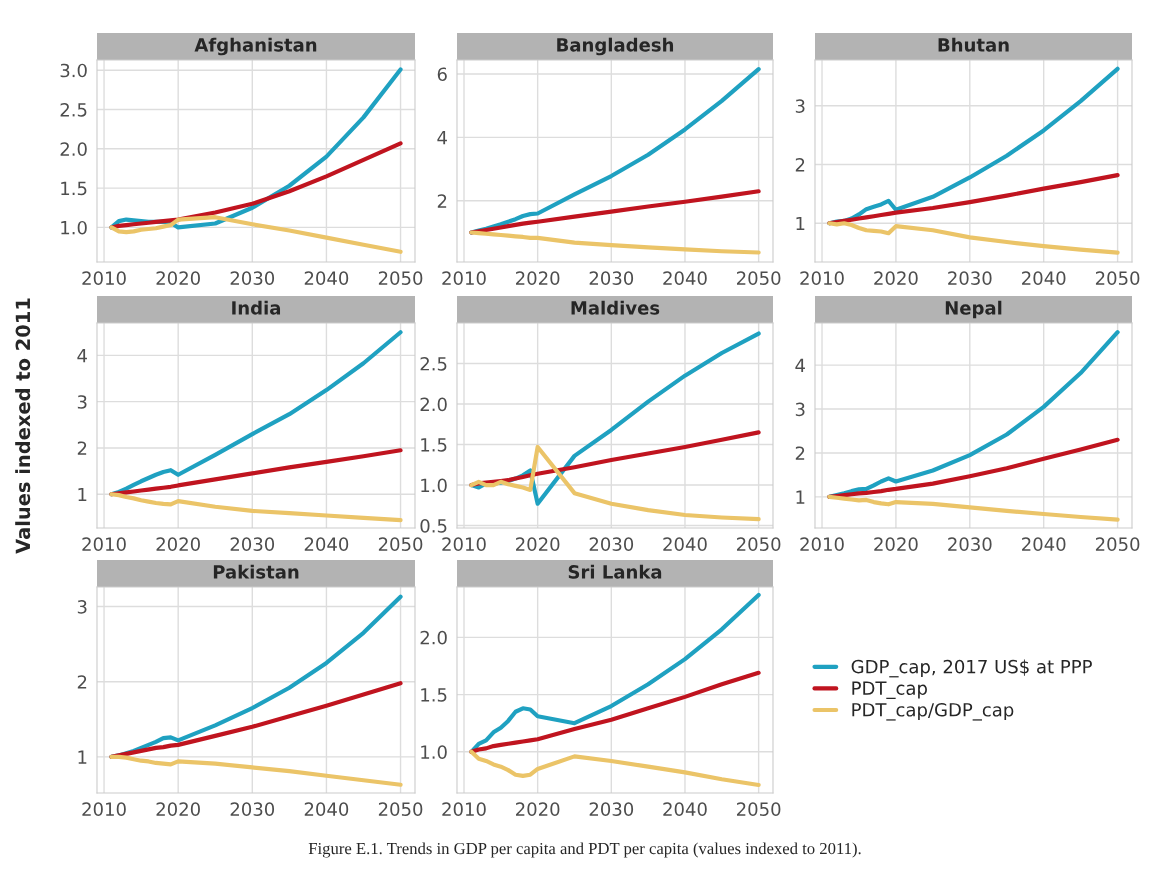 The height and width of the screenshot is (883, 1170). What do you see at coordinates (971, 668) in the screenshot?
I see `legend-label: GDP_cap, 2017 US$ at PPP` at bounding box center [971, 668].